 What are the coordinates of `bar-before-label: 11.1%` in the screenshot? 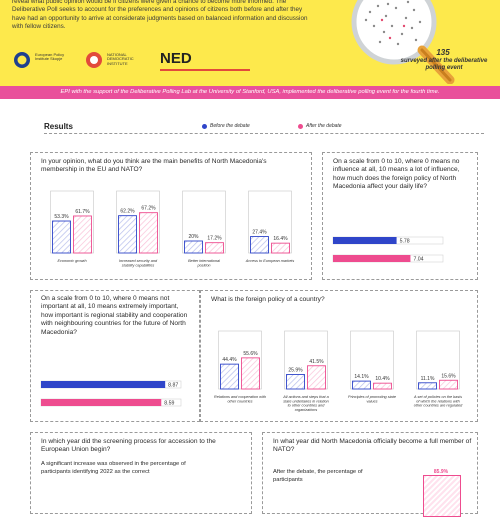 It's located at (428, 379).